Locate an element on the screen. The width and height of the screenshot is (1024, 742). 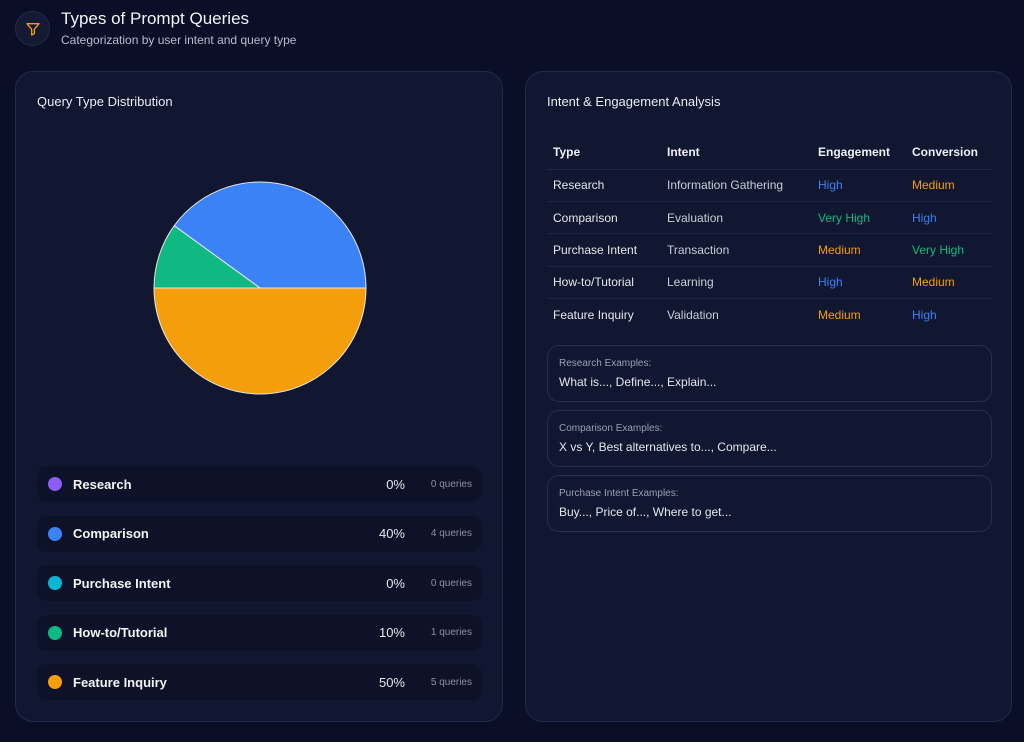
examples-label: Comparison Examples: is located at coordinates (611, 428).